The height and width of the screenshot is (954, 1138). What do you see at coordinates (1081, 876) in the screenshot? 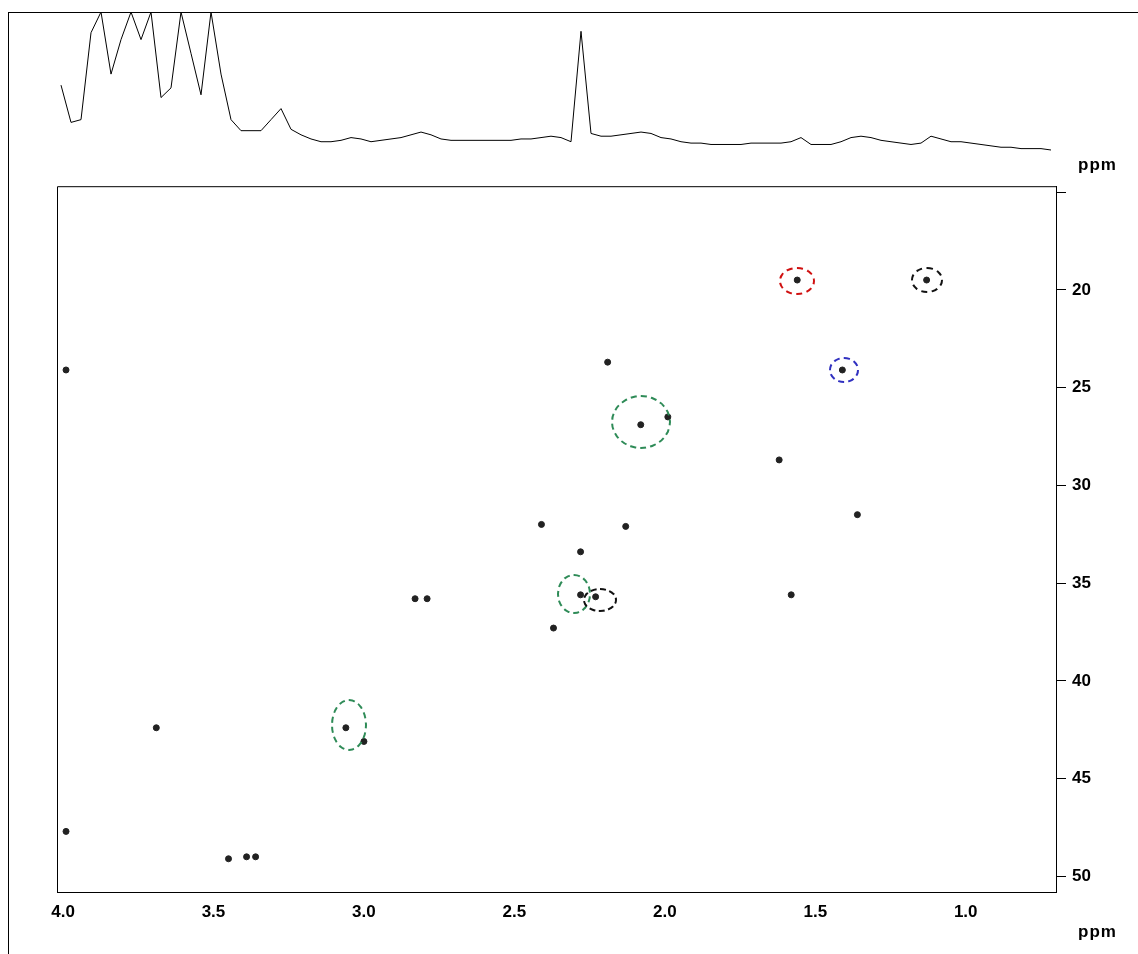
I see `y-tick-label: 50` at bounding box center [1081, 876].